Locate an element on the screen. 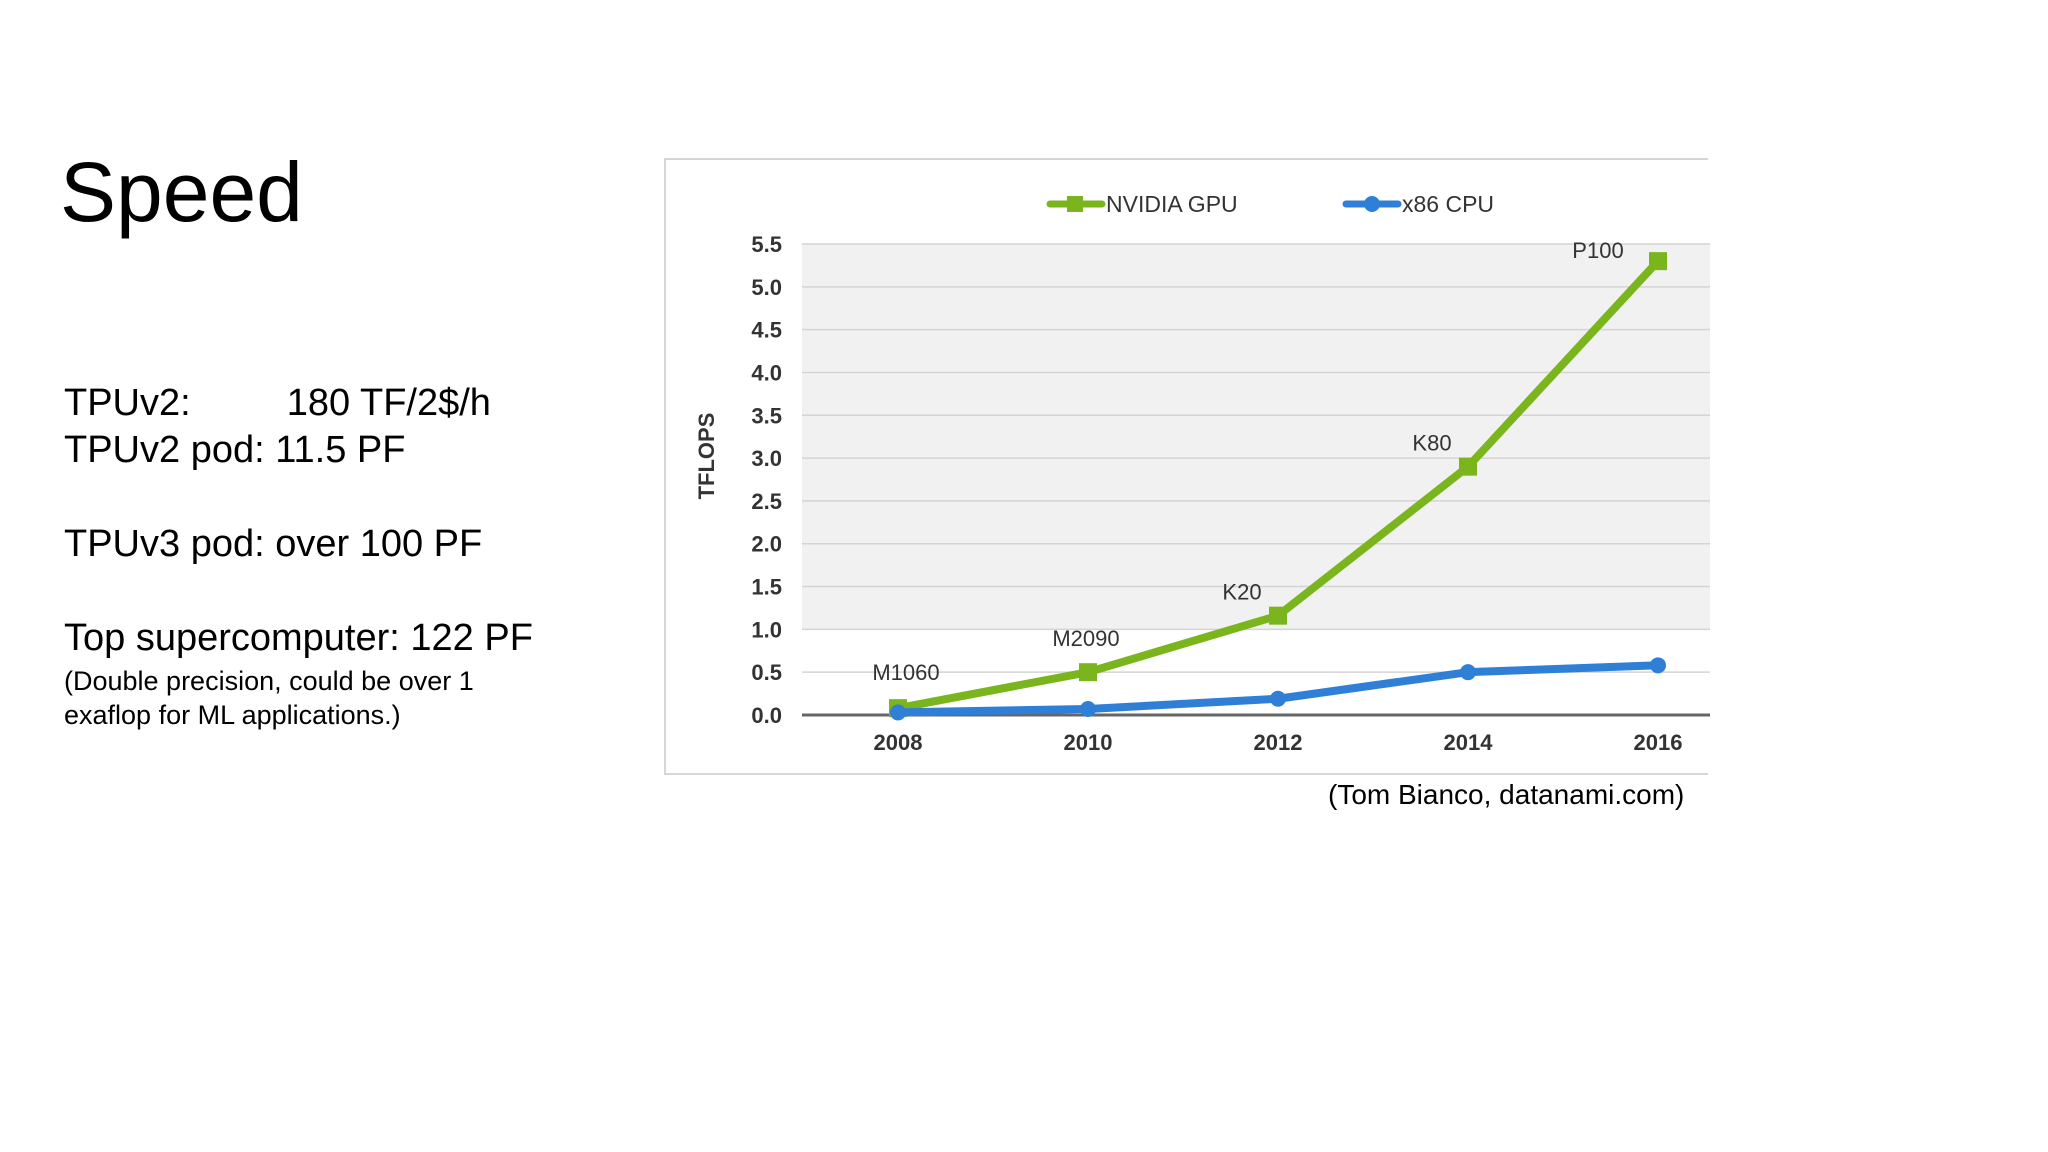 This screenshot has height=1152, width=2048. y-tick-label: 2.5 is located at coordinates (766, 501).